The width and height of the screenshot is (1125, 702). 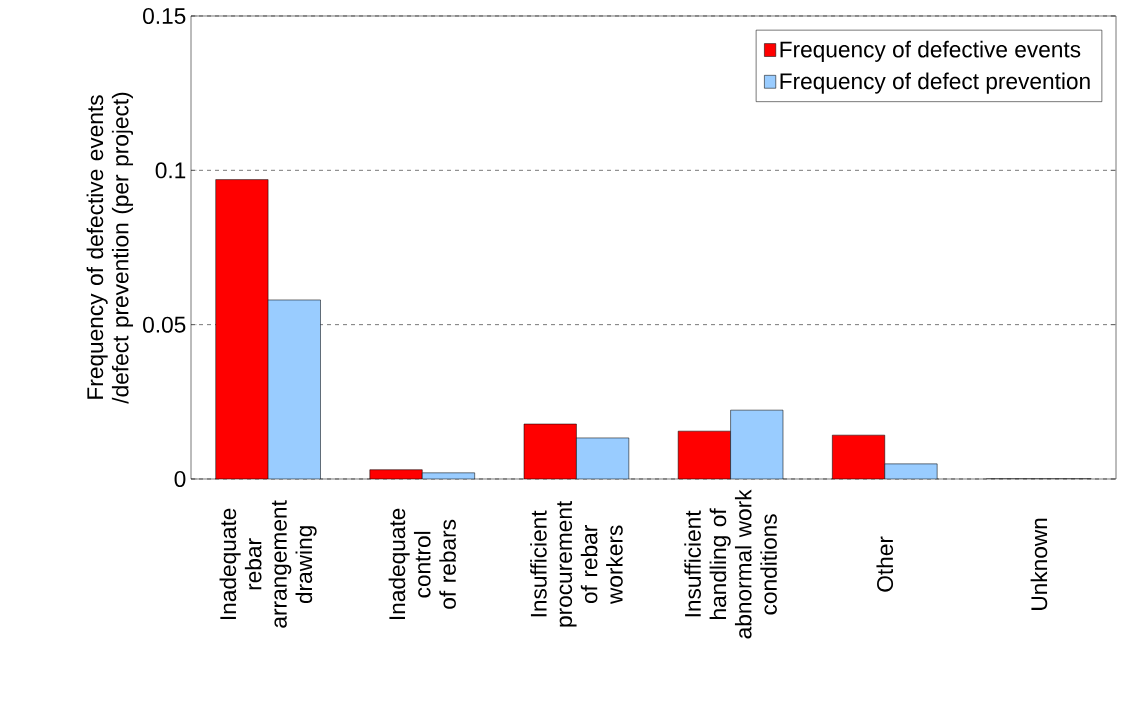 I want to click on x-tick-label: Insufficient procurement of rebar workers, so click(x=576, y=563).